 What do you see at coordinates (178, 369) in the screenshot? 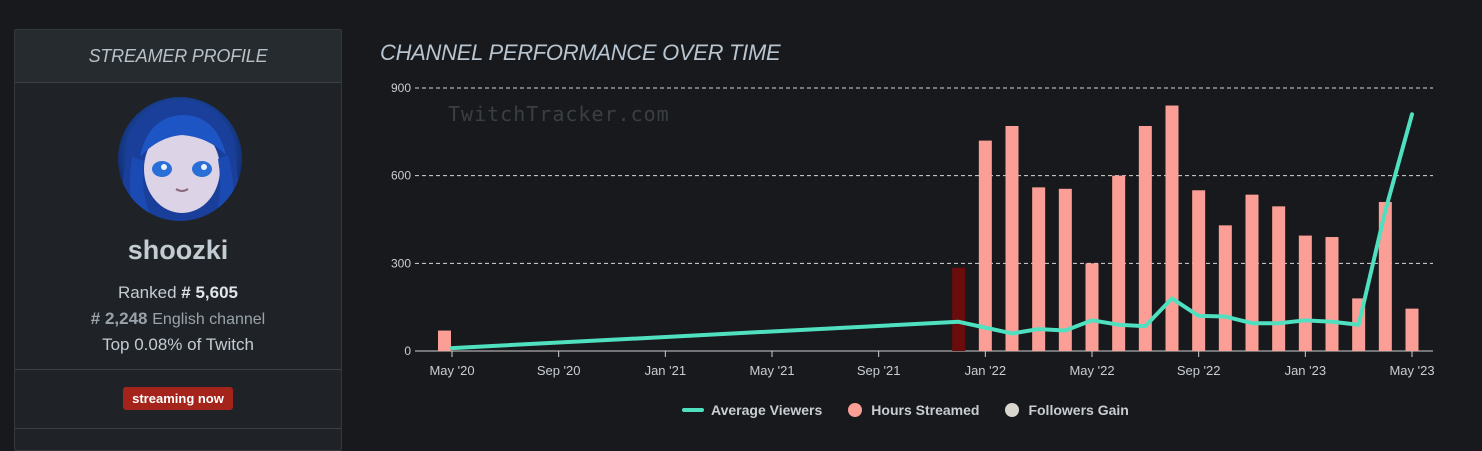
I see `profile-divider` at bounding box center [178, 369].